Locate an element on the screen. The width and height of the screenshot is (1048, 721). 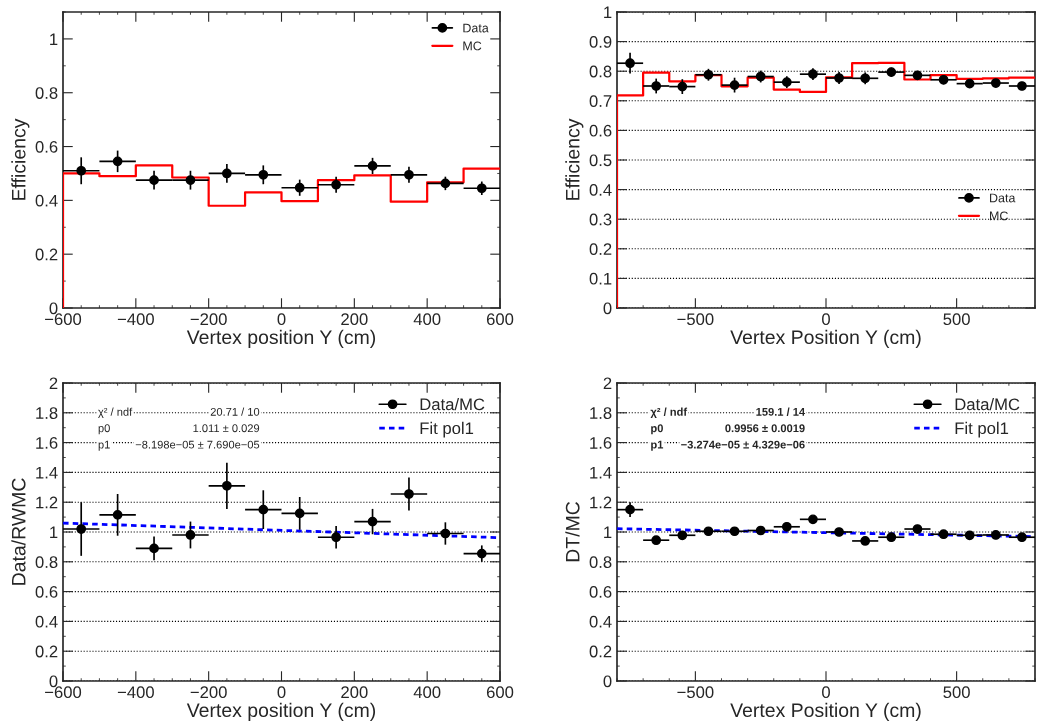
annotation: 1.011 ± 0.029 is located at coordinates (226, 428).